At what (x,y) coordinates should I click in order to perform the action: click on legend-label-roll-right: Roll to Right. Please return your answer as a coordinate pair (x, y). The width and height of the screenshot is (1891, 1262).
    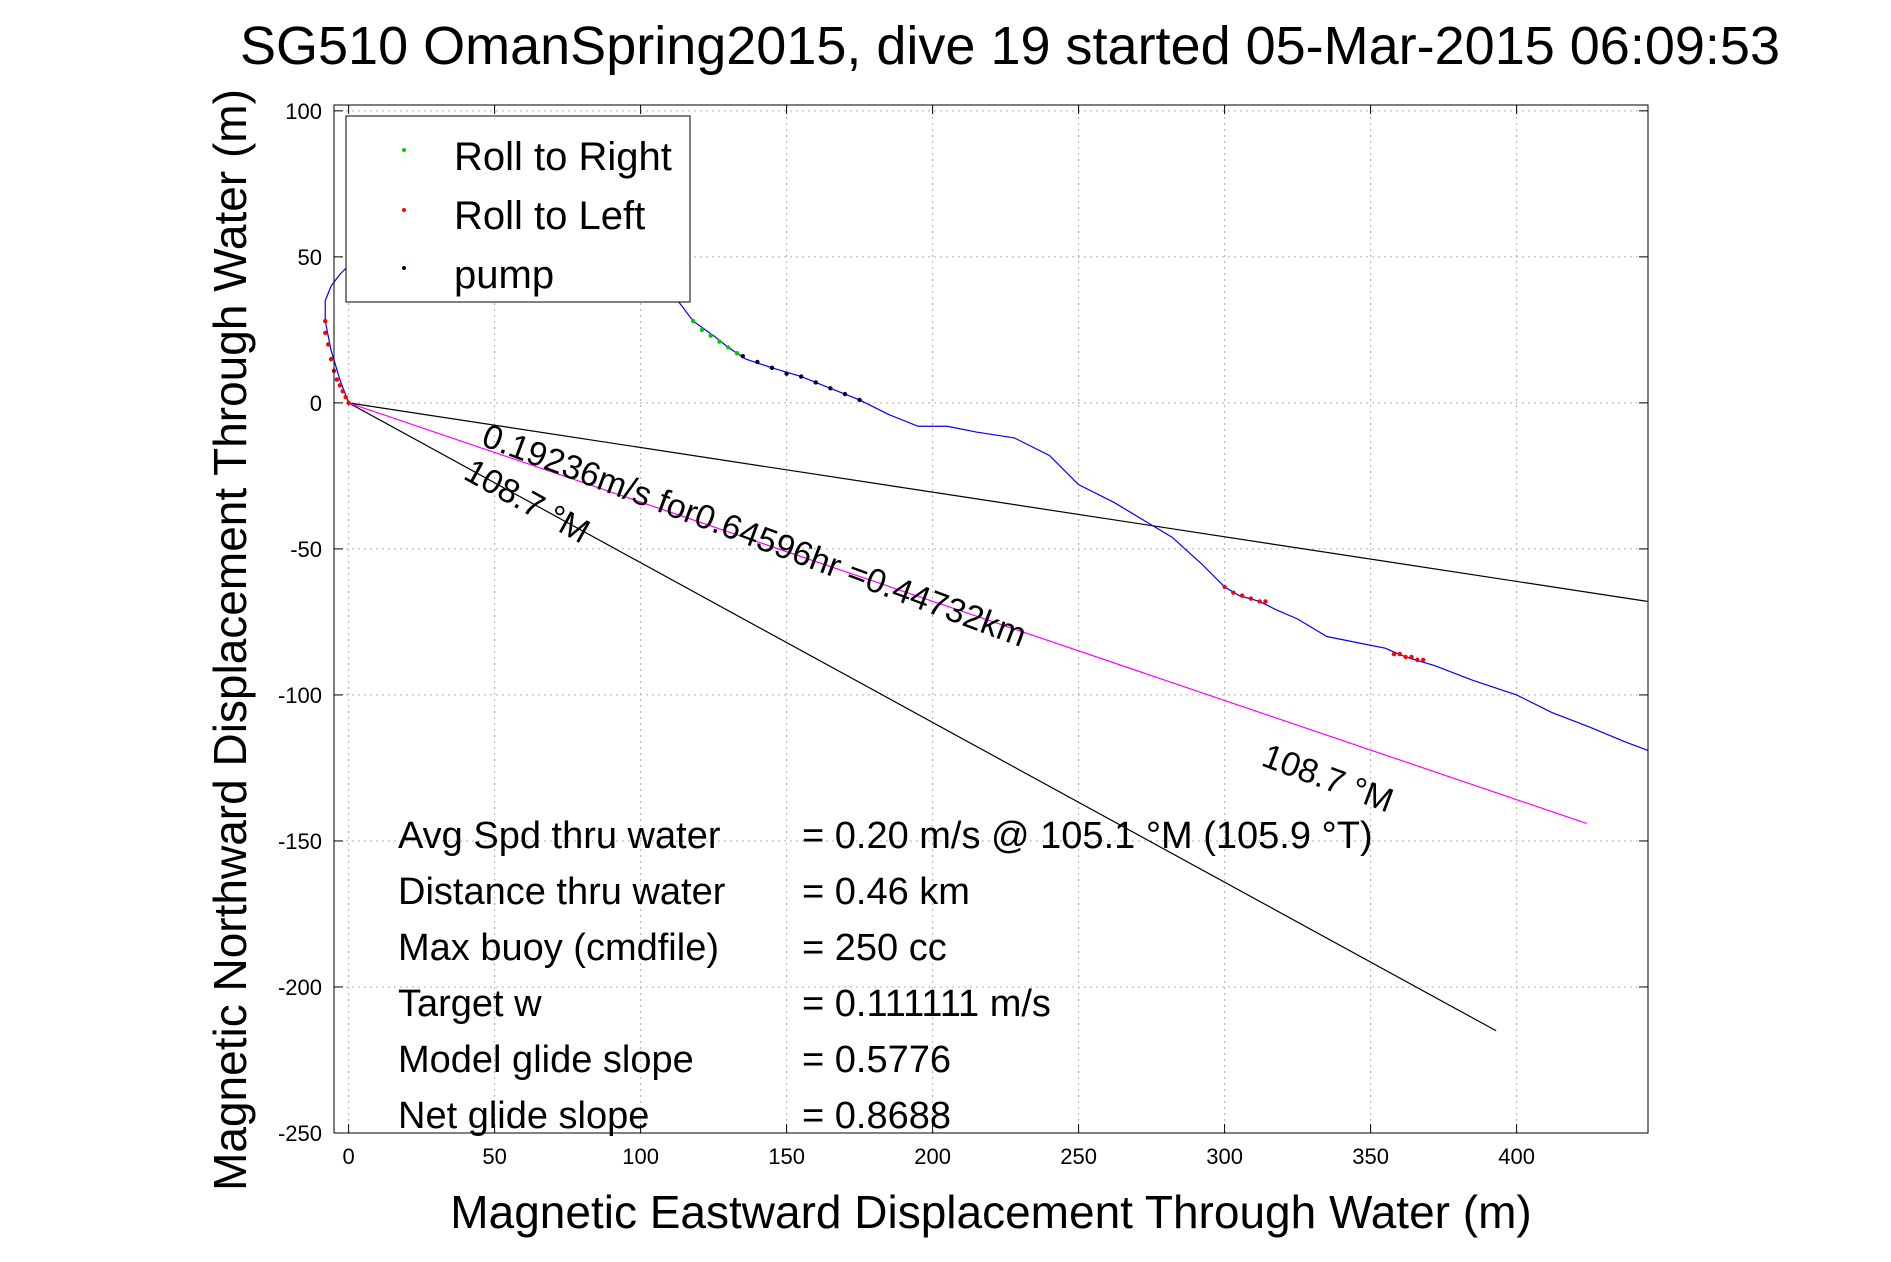
    Looking at the image, I should click on (563, 157).